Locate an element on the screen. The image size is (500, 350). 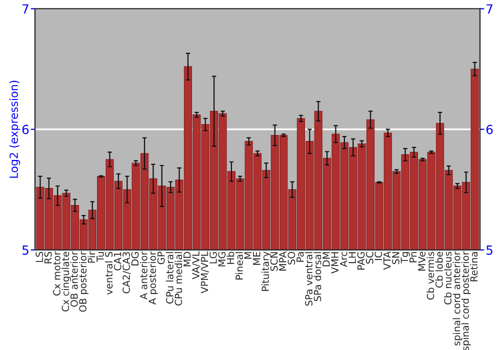
x-tick-label: CPu lateral is located at coordinates (170, 278).